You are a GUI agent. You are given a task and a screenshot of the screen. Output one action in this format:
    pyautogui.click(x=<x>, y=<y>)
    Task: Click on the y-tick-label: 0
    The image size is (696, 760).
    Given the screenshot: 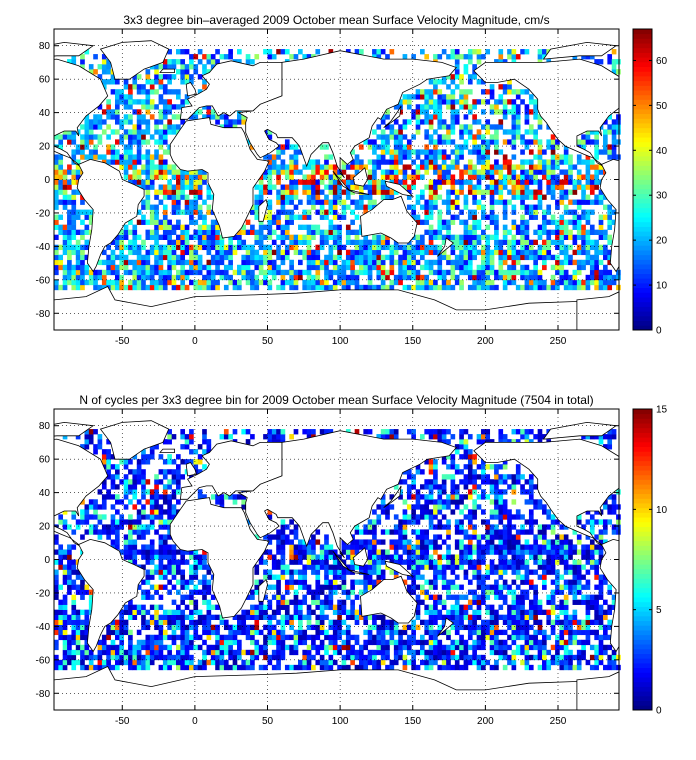 What is the action you would take?
    pyautogui.click(x=47, y=180)
    